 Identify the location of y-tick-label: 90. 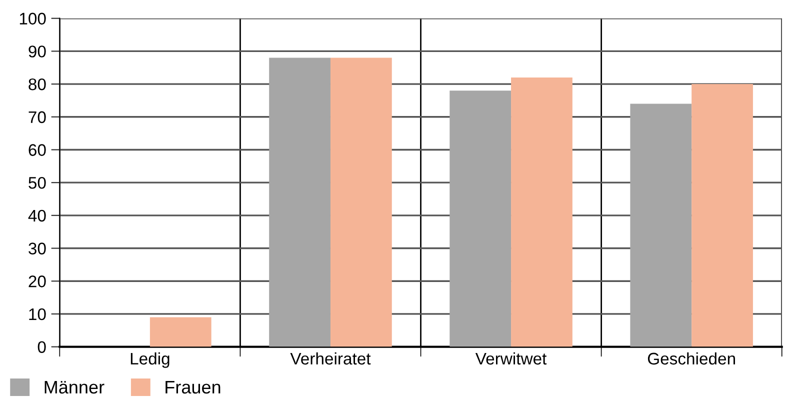
(37, 52).